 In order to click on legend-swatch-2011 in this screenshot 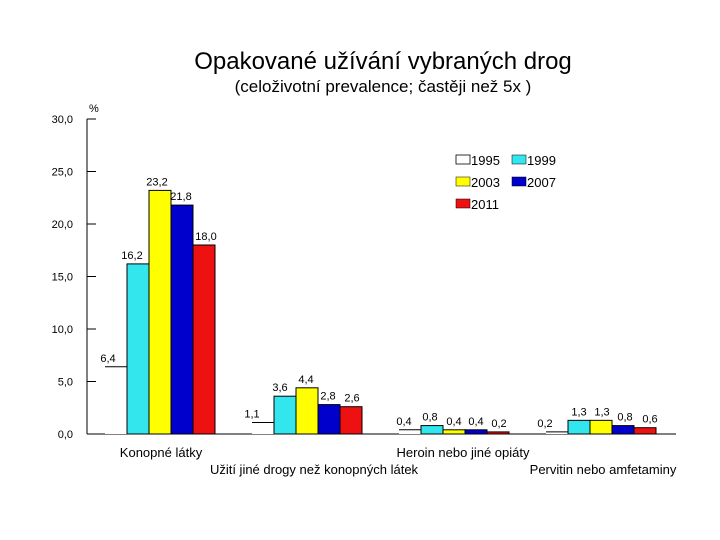, I will do `click(463, 203)`.